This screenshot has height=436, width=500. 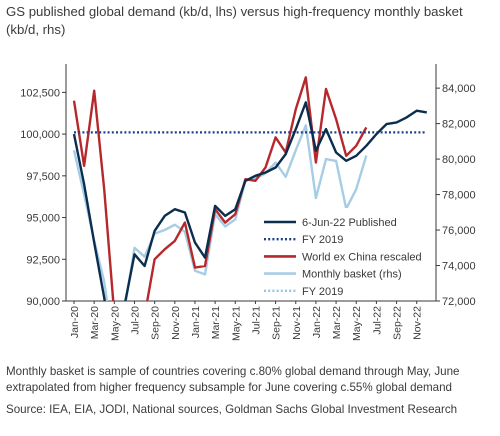 What do you see at coordinates (459, 267) in the screenshot?
I see `right-tick-label: 74,000` at bounding box center [459, 267].